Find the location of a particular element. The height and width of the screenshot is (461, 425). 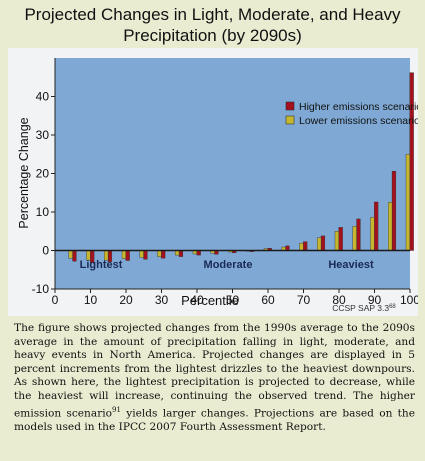

annotation-lightest: Lightest is located at coordinates (101, 265).